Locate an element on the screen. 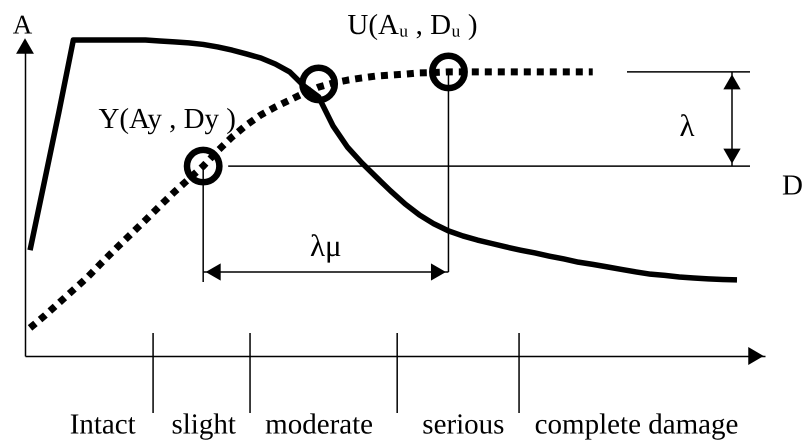 Image resolution: width=803 pixels, height=442 pixels. series-label: Y(Ay , Dy ) is located at coordinates (167, 119).